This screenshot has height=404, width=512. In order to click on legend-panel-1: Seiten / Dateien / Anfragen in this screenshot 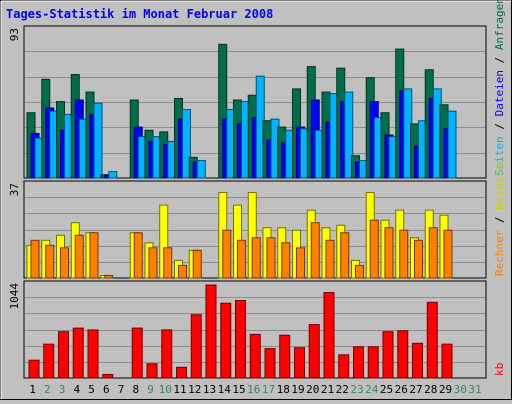, I will do `click(499, 88)`.